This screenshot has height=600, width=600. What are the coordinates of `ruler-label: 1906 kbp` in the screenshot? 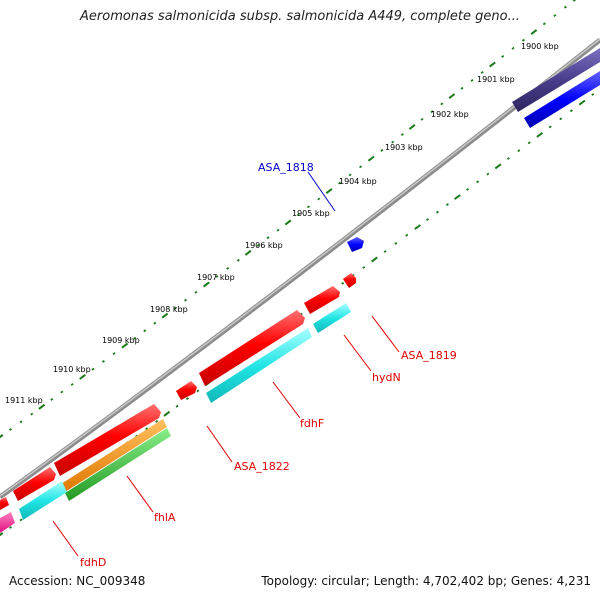 It's located at (264, 245).